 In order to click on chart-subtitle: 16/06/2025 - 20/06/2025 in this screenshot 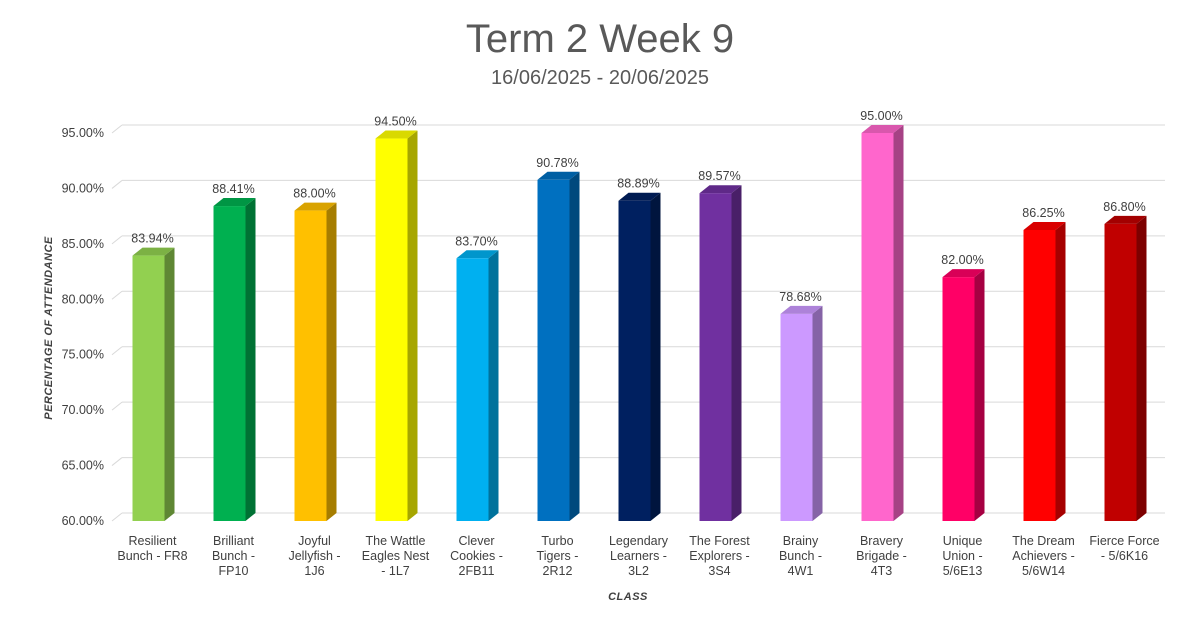, I will do `click(600, 78)`.